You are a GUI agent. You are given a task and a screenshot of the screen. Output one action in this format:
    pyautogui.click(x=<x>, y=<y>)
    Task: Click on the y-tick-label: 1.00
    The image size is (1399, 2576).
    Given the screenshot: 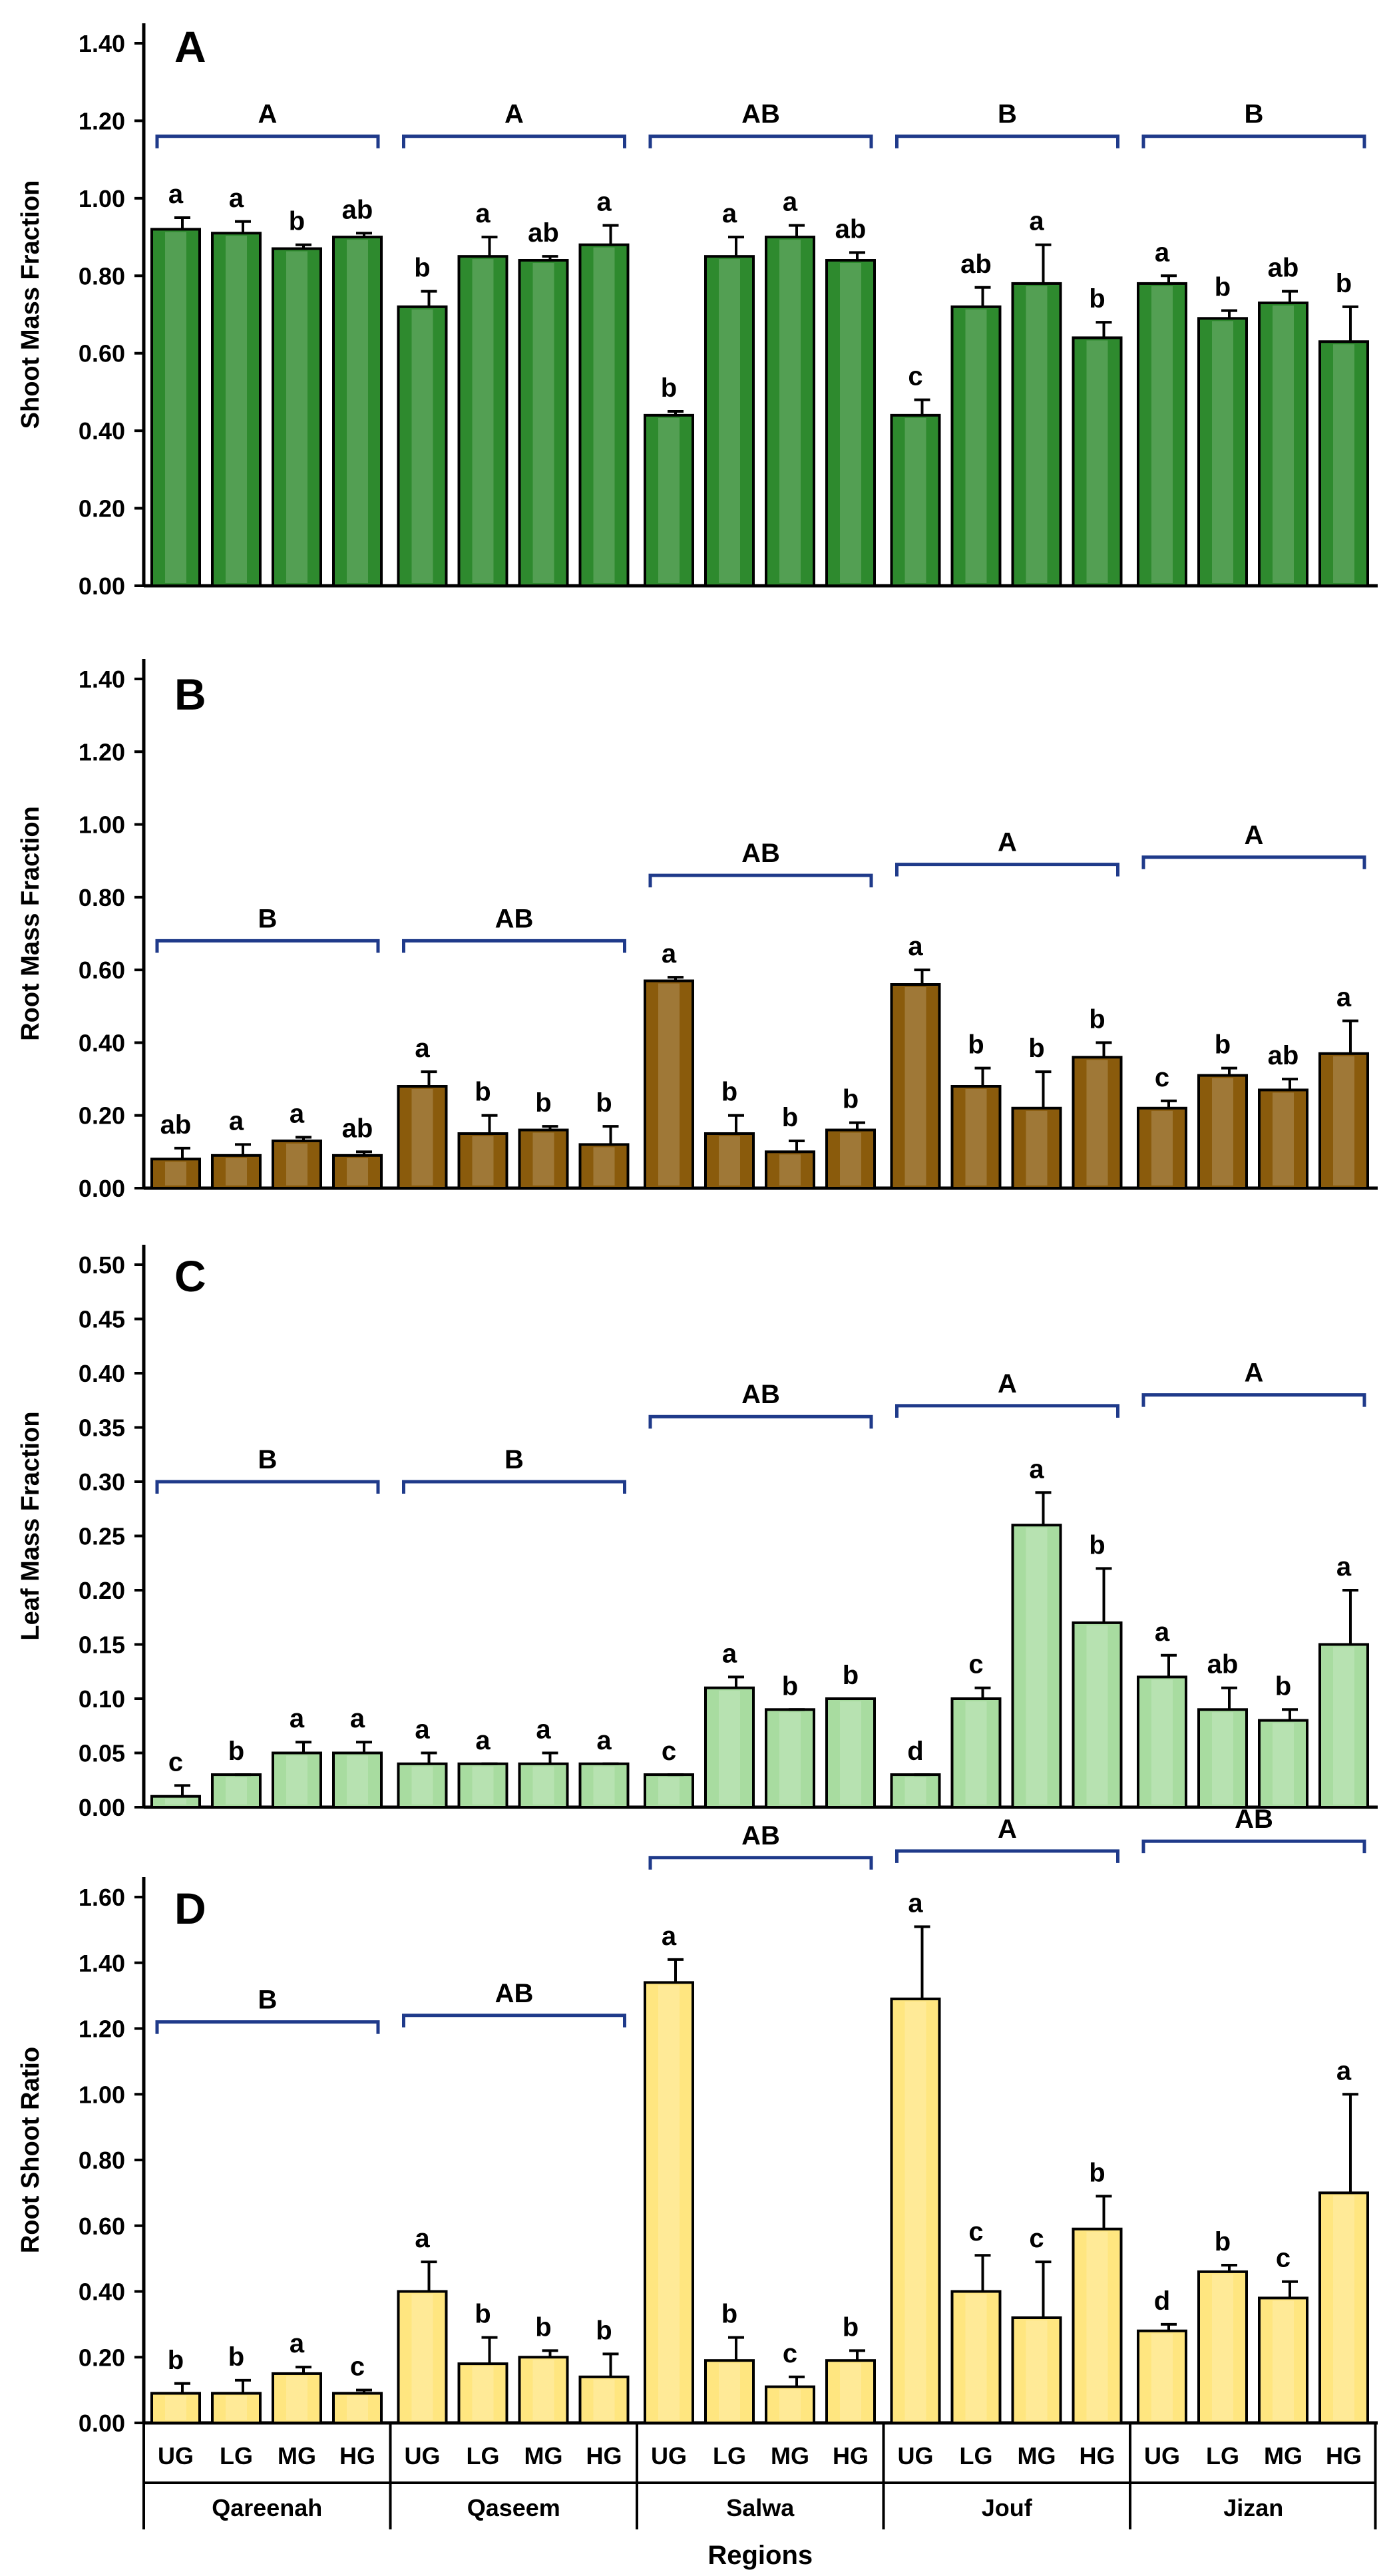 What is the action you would take?
    pyautogui.click(x=102, y=2094)
    